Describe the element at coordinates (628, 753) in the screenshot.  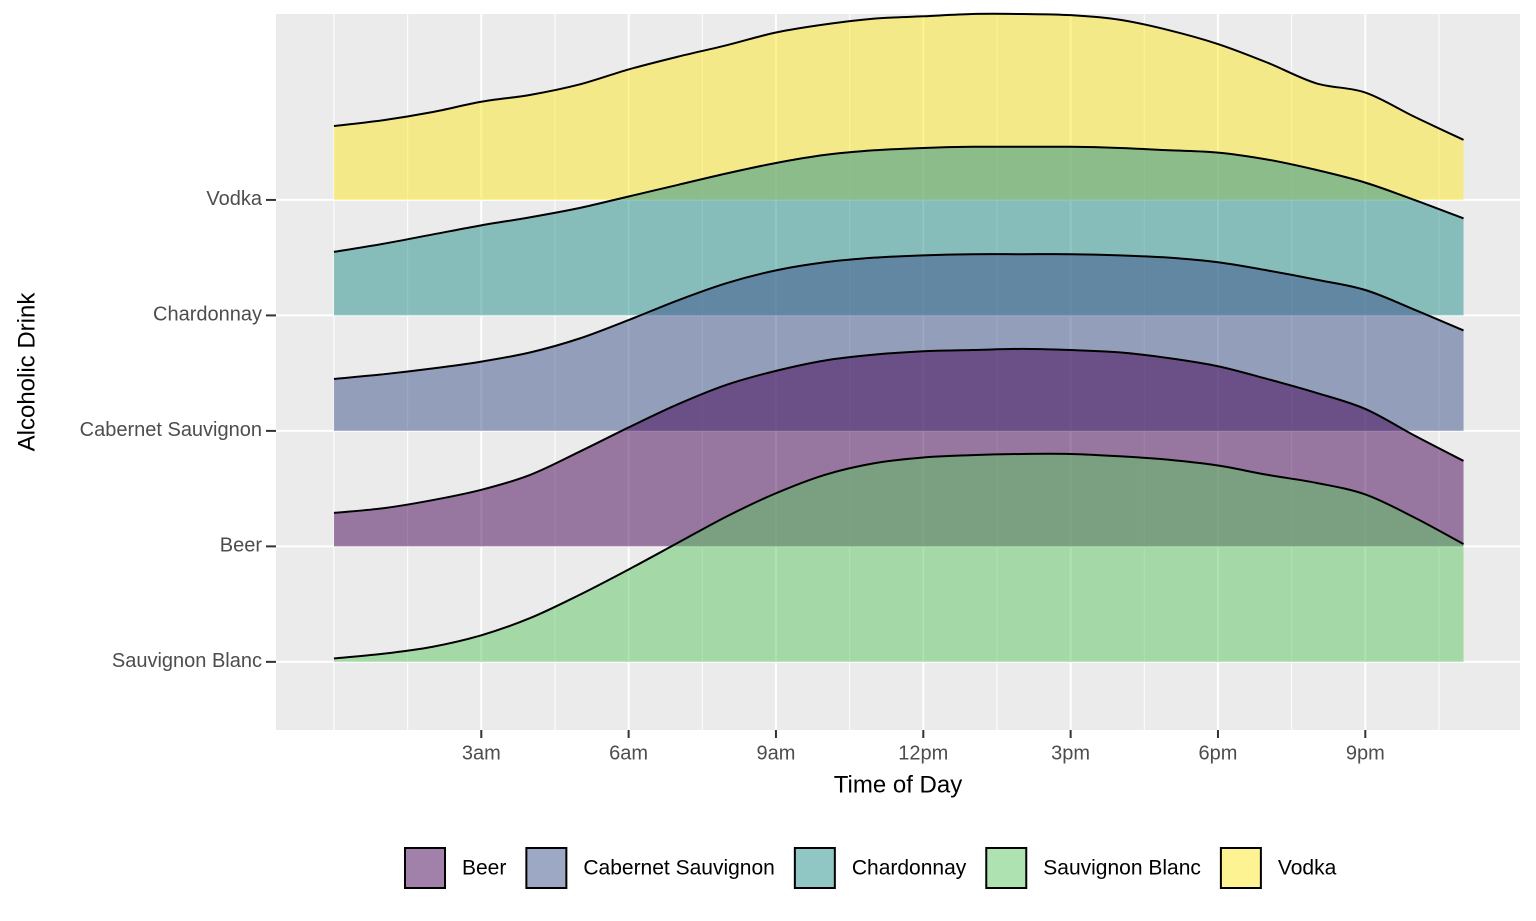
I see `x-tick-label: 6am` at that location.